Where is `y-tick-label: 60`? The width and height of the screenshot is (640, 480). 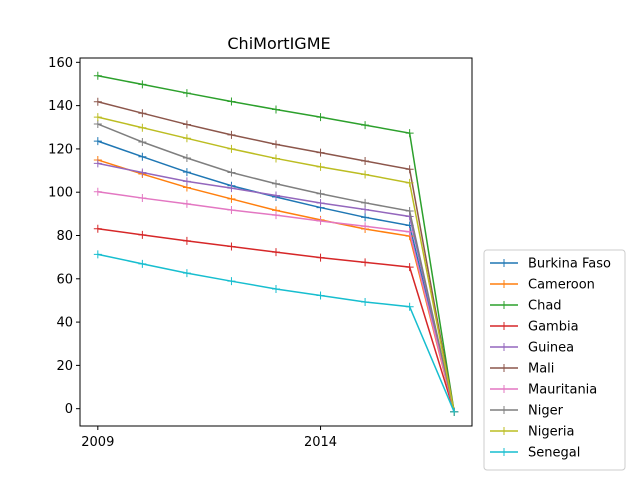 y-tick-label: 60 is located at coordinates (64, 279).